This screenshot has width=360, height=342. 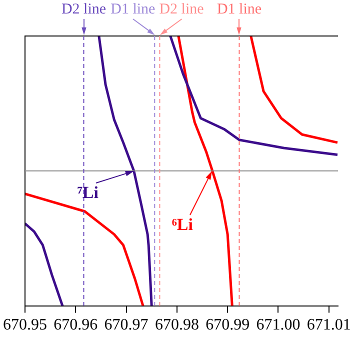 I want to click on annotation: ⁷Li, so click(x=88, y=192).